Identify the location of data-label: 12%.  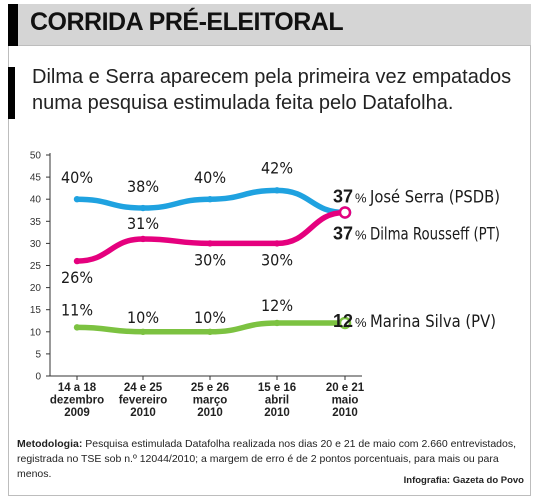
(277, 305).